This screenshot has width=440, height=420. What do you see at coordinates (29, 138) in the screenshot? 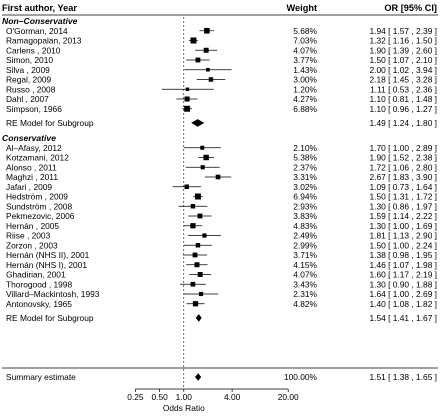
I see `subgroup-title: Conservative` at bounding box center [29, 138].